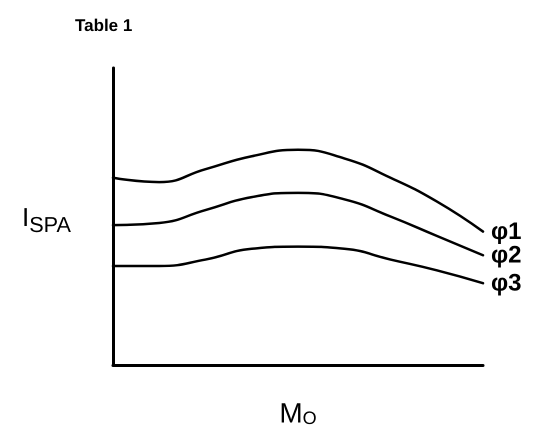 This screenshot has height=441, width=557. What do you see at coordinates (506, 283) in the screenshot?
I see `series-label: φ3` at bounding box center [506, 283].